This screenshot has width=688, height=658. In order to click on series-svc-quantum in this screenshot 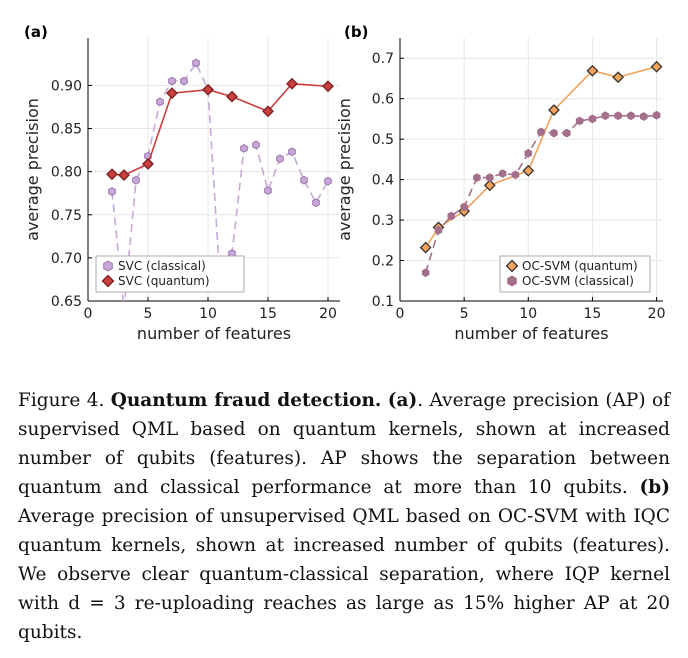, I will do `click(220, 129)`.